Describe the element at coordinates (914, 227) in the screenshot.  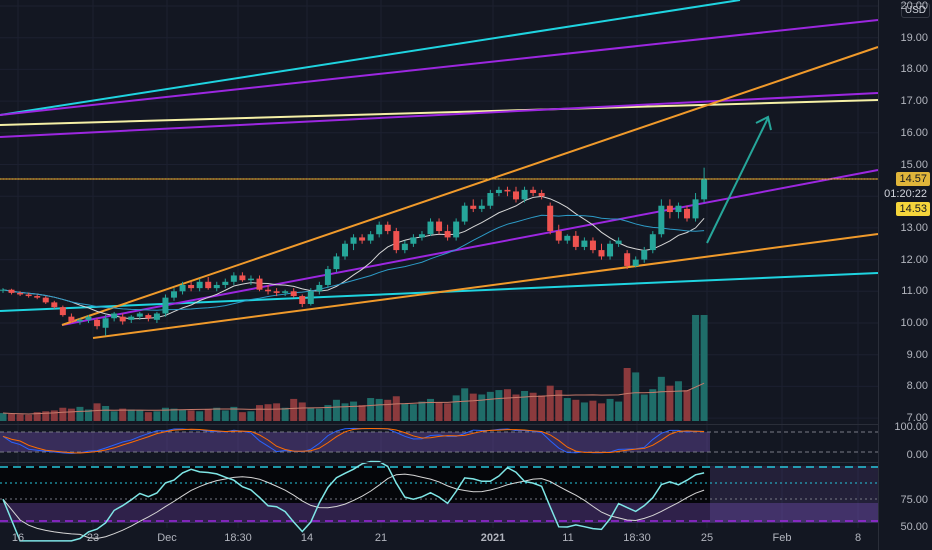
I see `price-tick-label: 13.00` at that location.